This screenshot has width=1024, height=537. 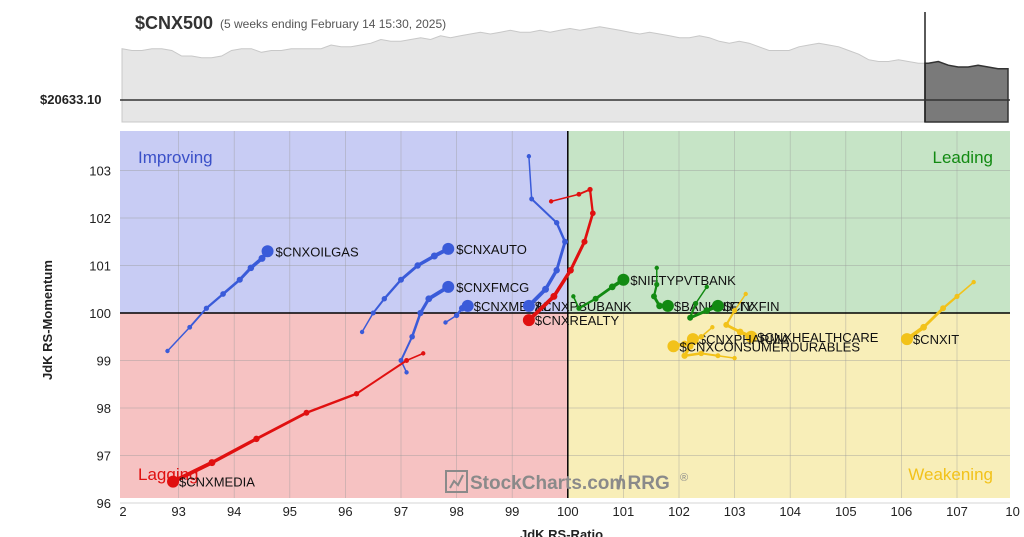 I want to click on y-tick-label: 103, so click(x=100, y=171).